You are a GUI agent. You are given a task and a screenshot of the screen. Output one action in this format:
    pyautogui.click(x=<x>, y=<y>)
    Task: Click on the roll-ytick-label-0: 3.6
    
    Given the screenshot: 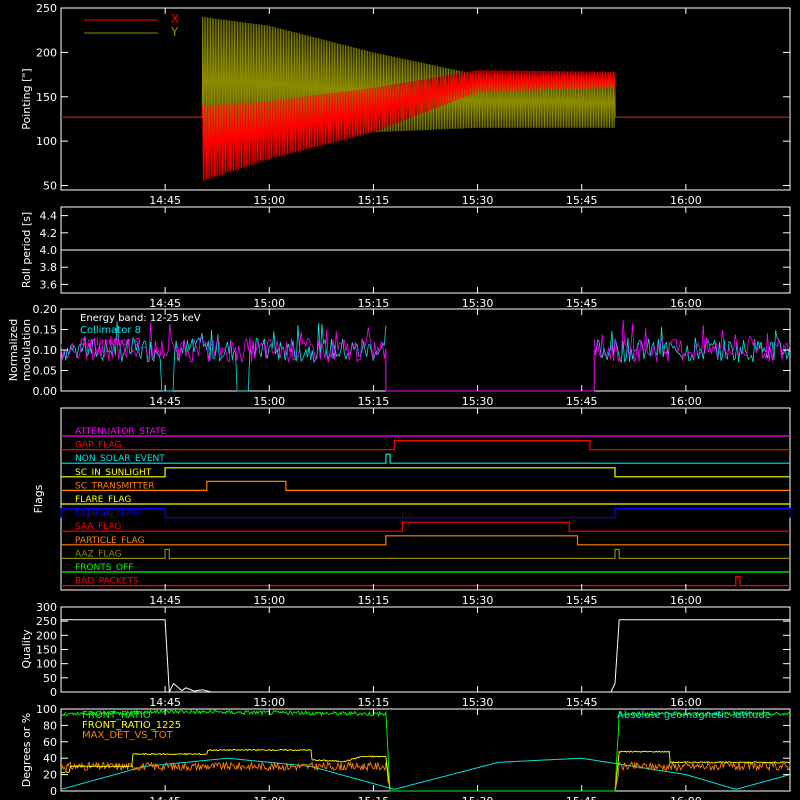 What is the action you would take?
    pyautogui.click(x=49, y=284)
    